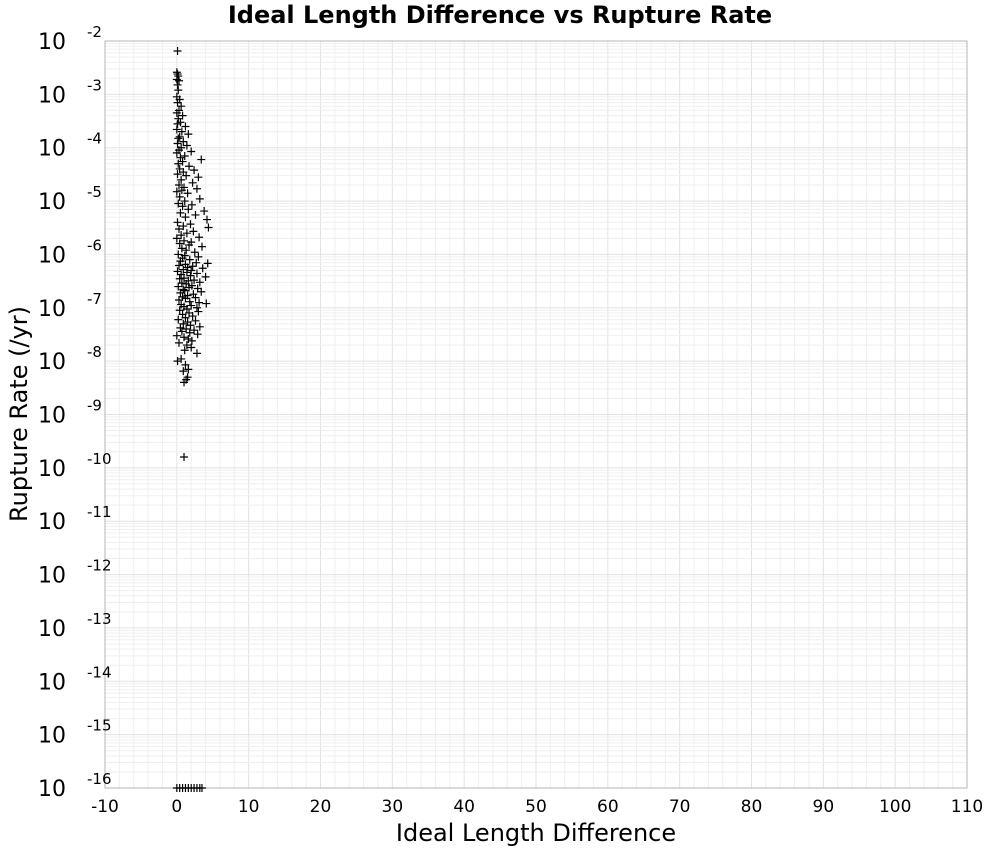 The width and height of the screenshot is (1000, 850). I want to click on x-tick-label: 50, so click(536, 807).